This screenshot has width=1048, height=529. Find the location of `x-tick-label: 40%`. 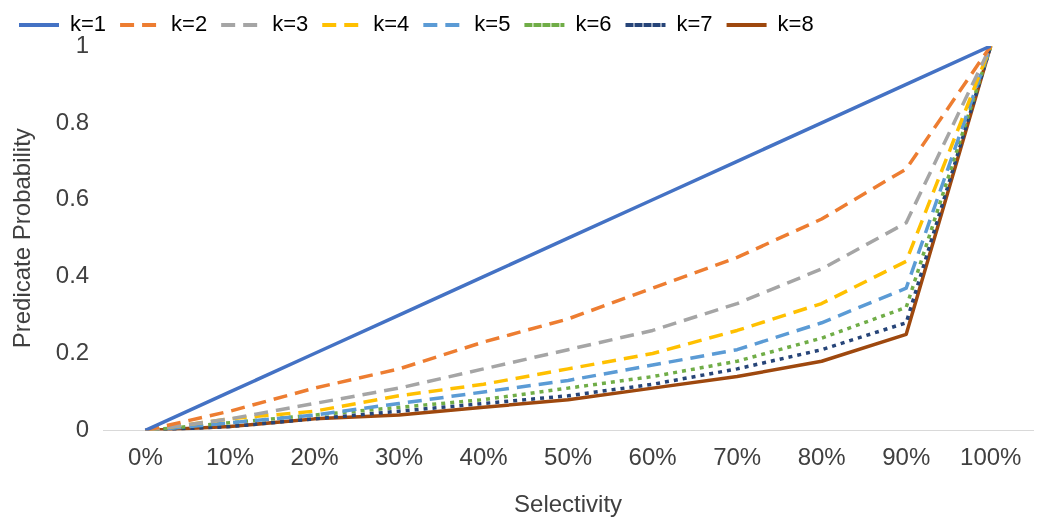

x-tick-label: 40% is located at coordinates (483, 457).